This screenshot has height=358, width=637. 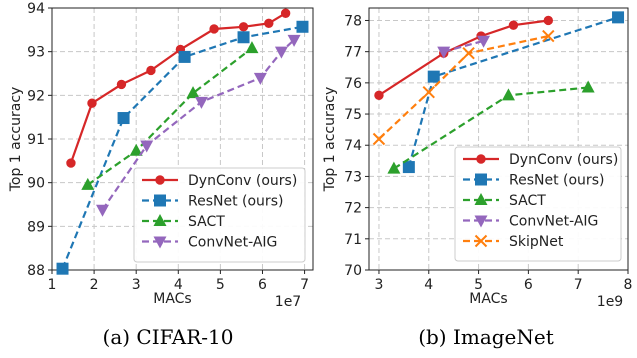 What do you see at coordinates (353, 115) in the screenshot?
I see `y-tick-label: 75` at bounding box center [353, 115].